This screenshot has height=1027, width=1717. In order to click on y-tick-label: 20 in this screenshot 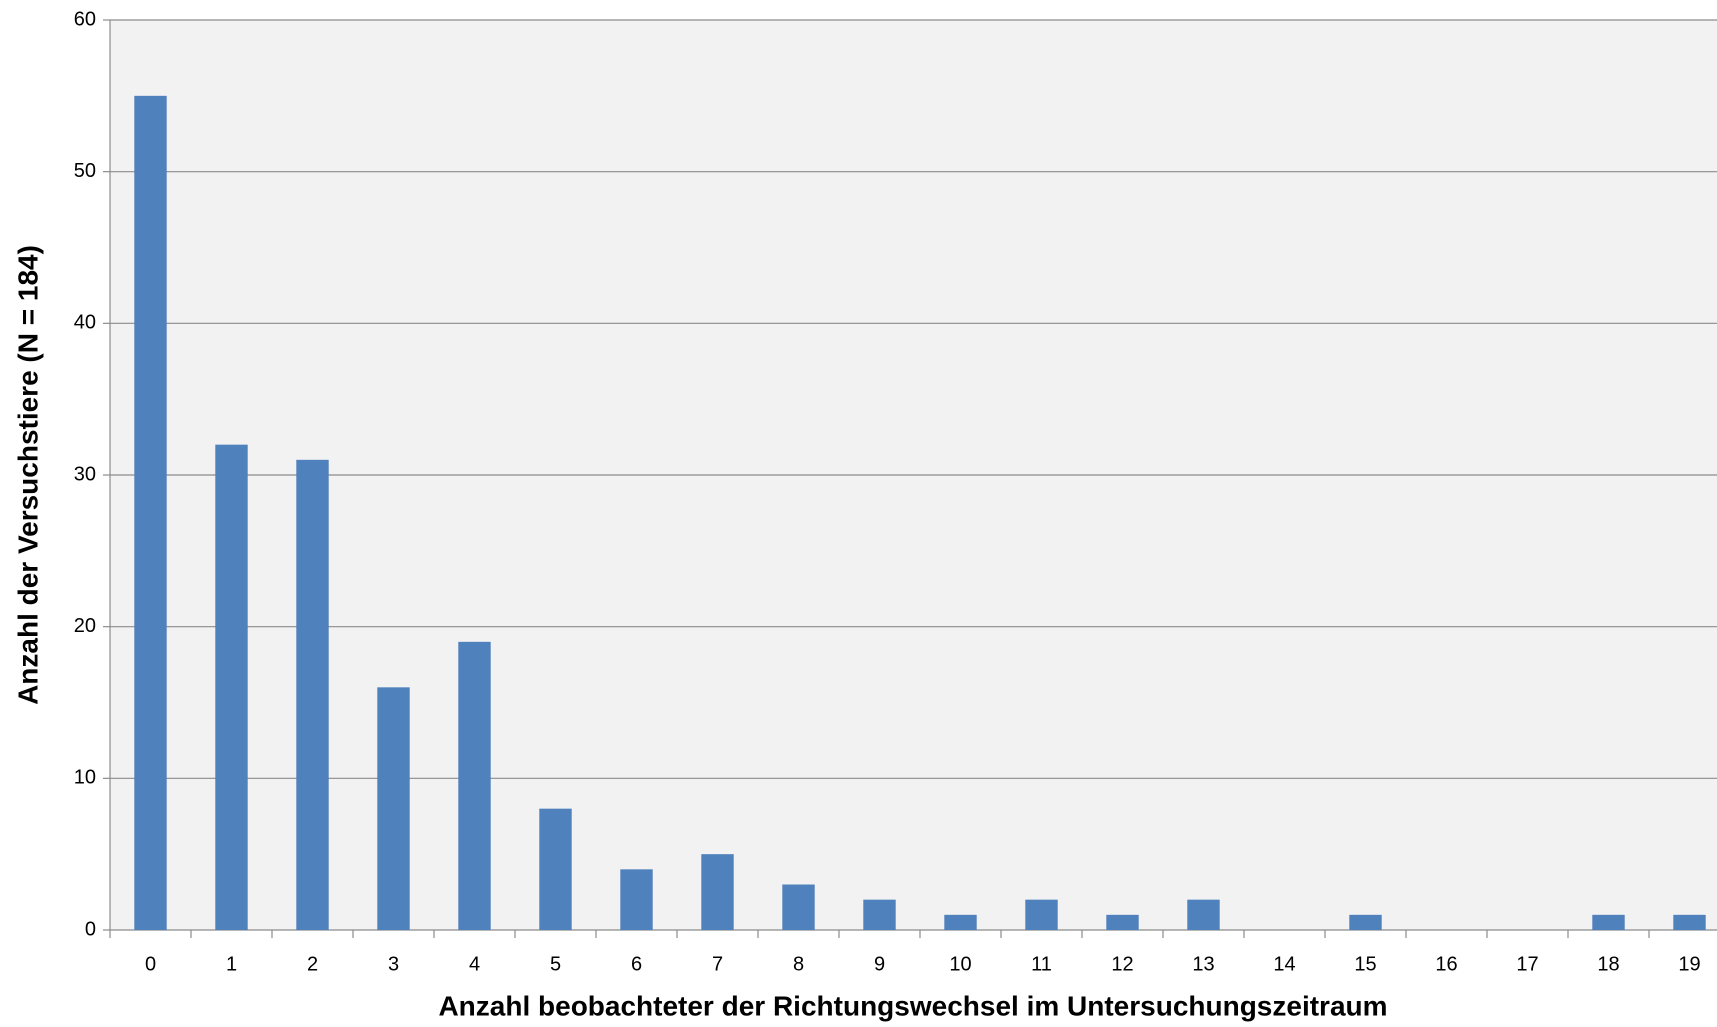, I will do `click(85, 626)`.